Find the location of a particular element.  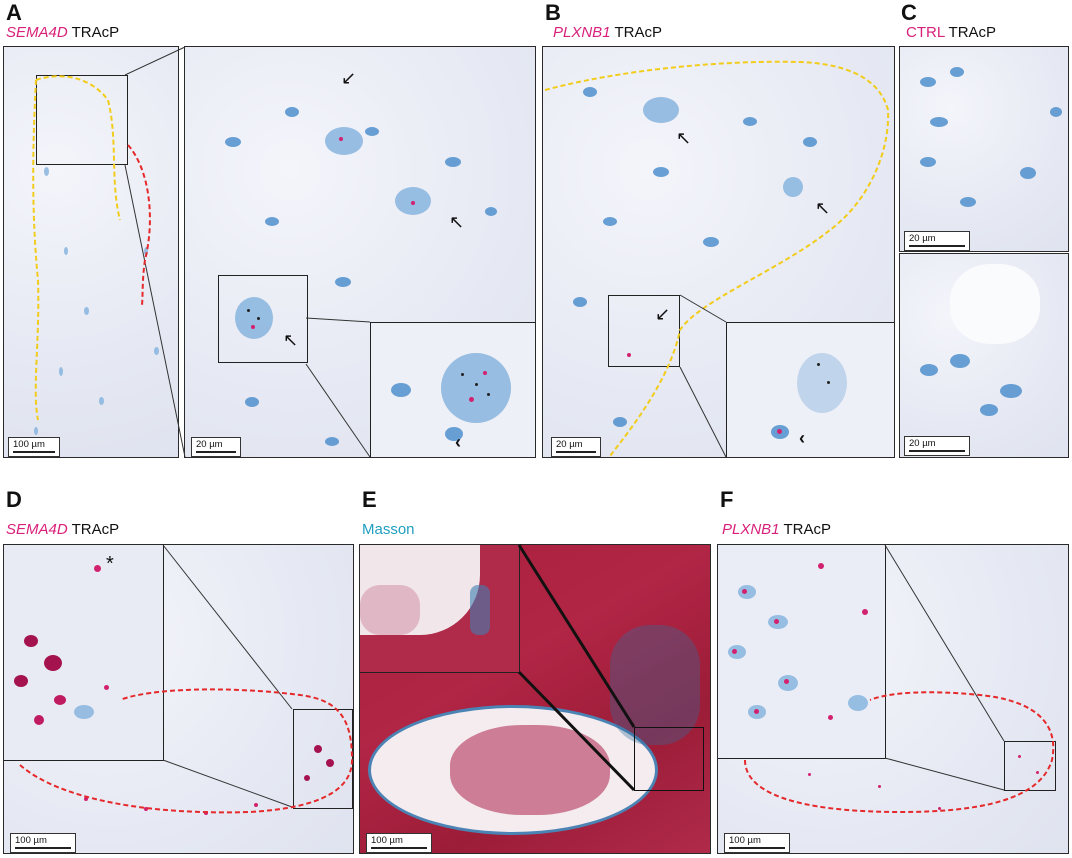

panel-letter-e: E is located at coordinates (369, 499).